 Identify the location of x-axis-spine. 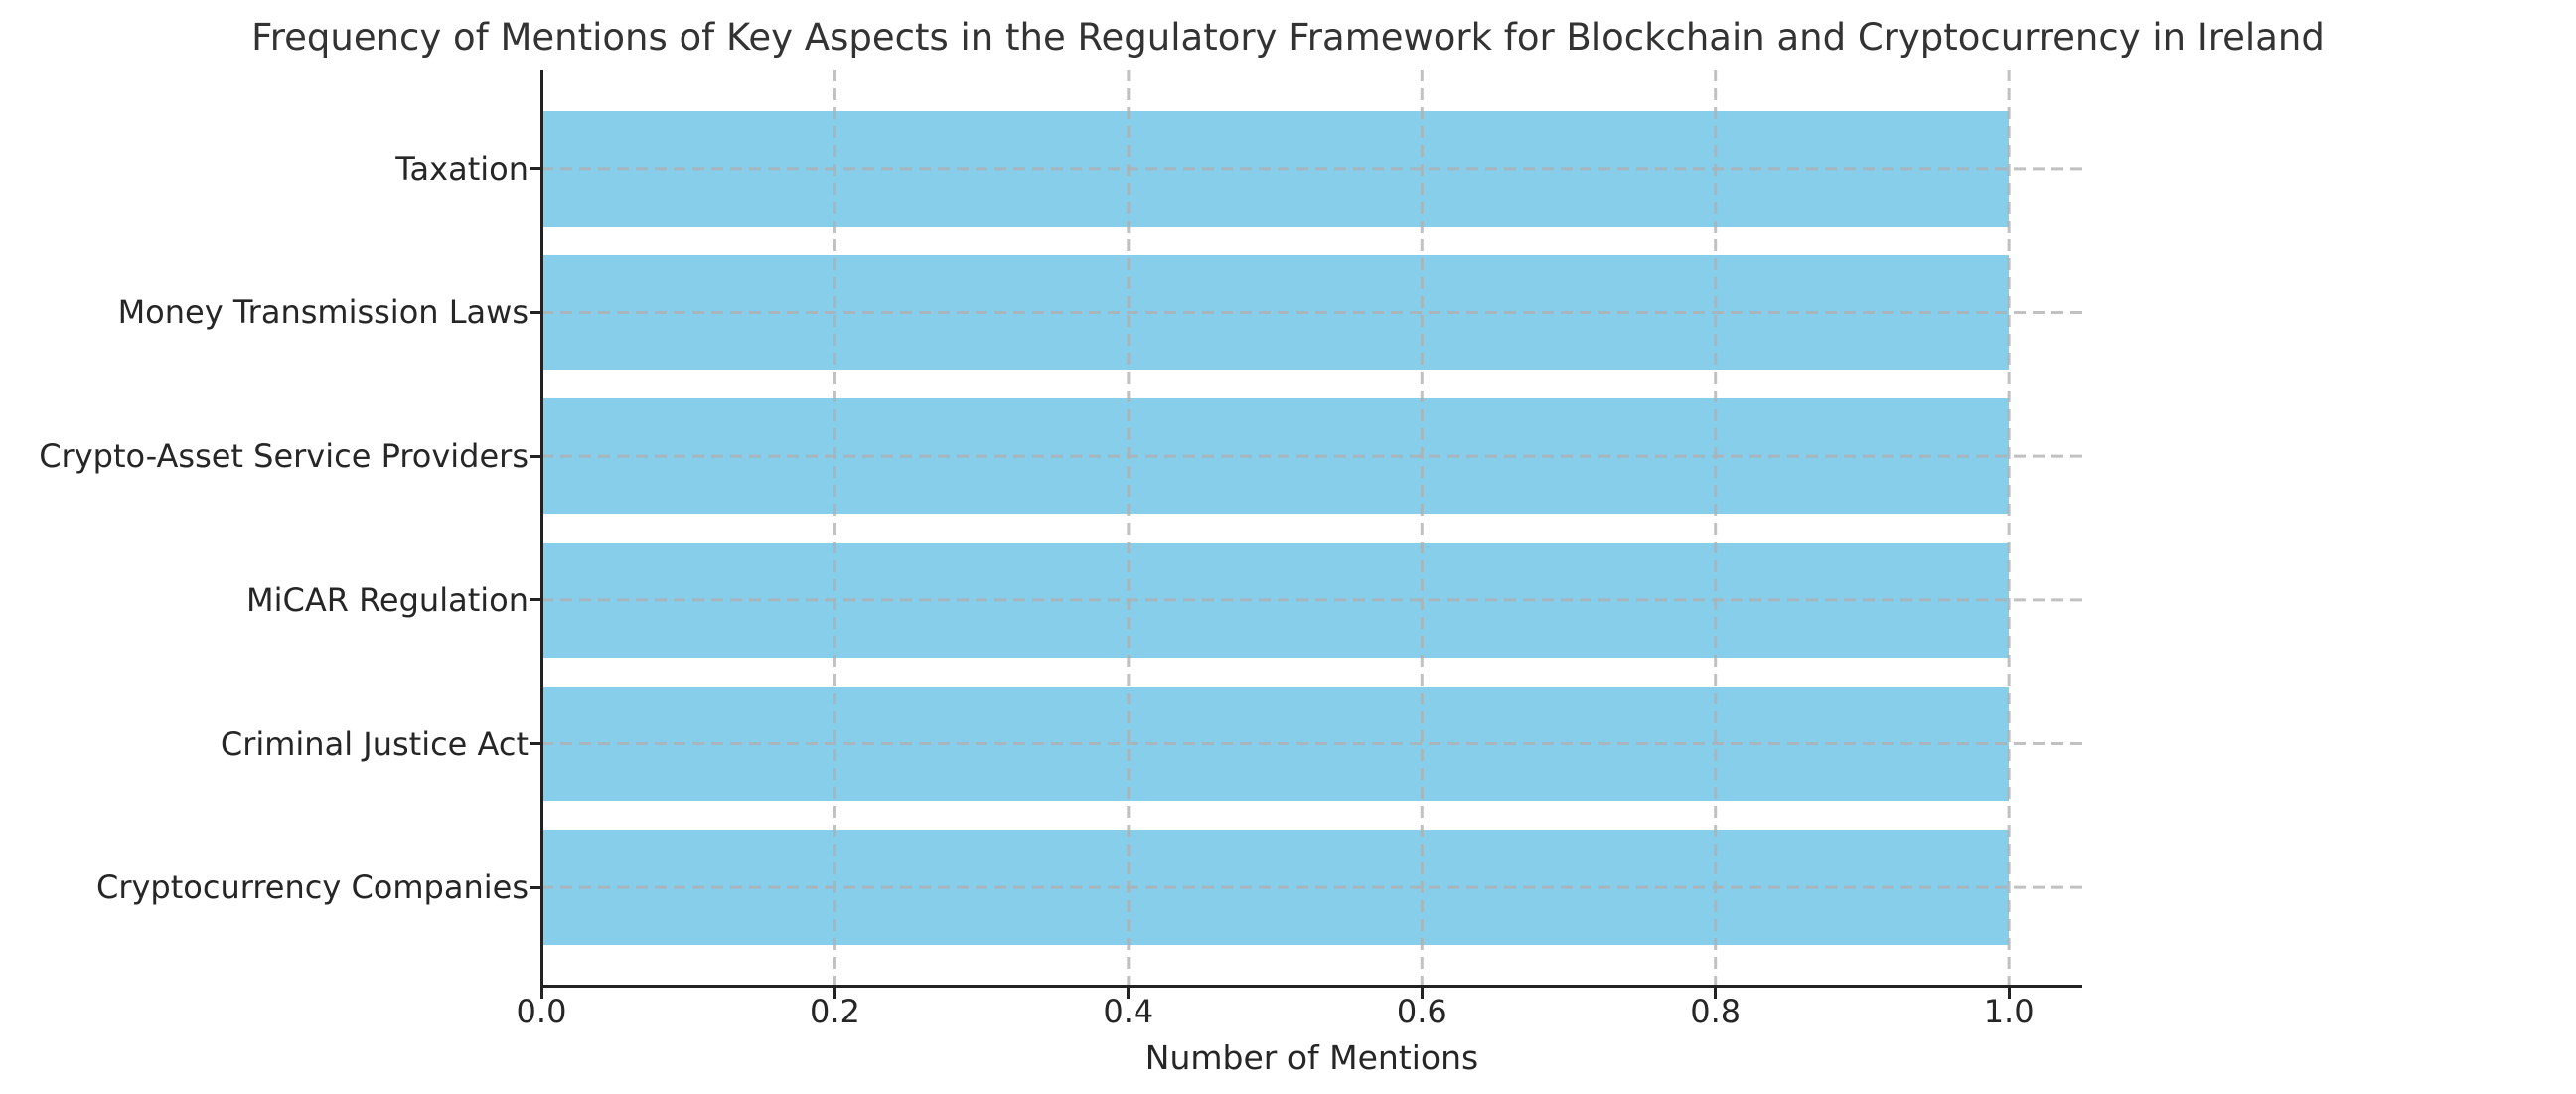
(1311, 986).